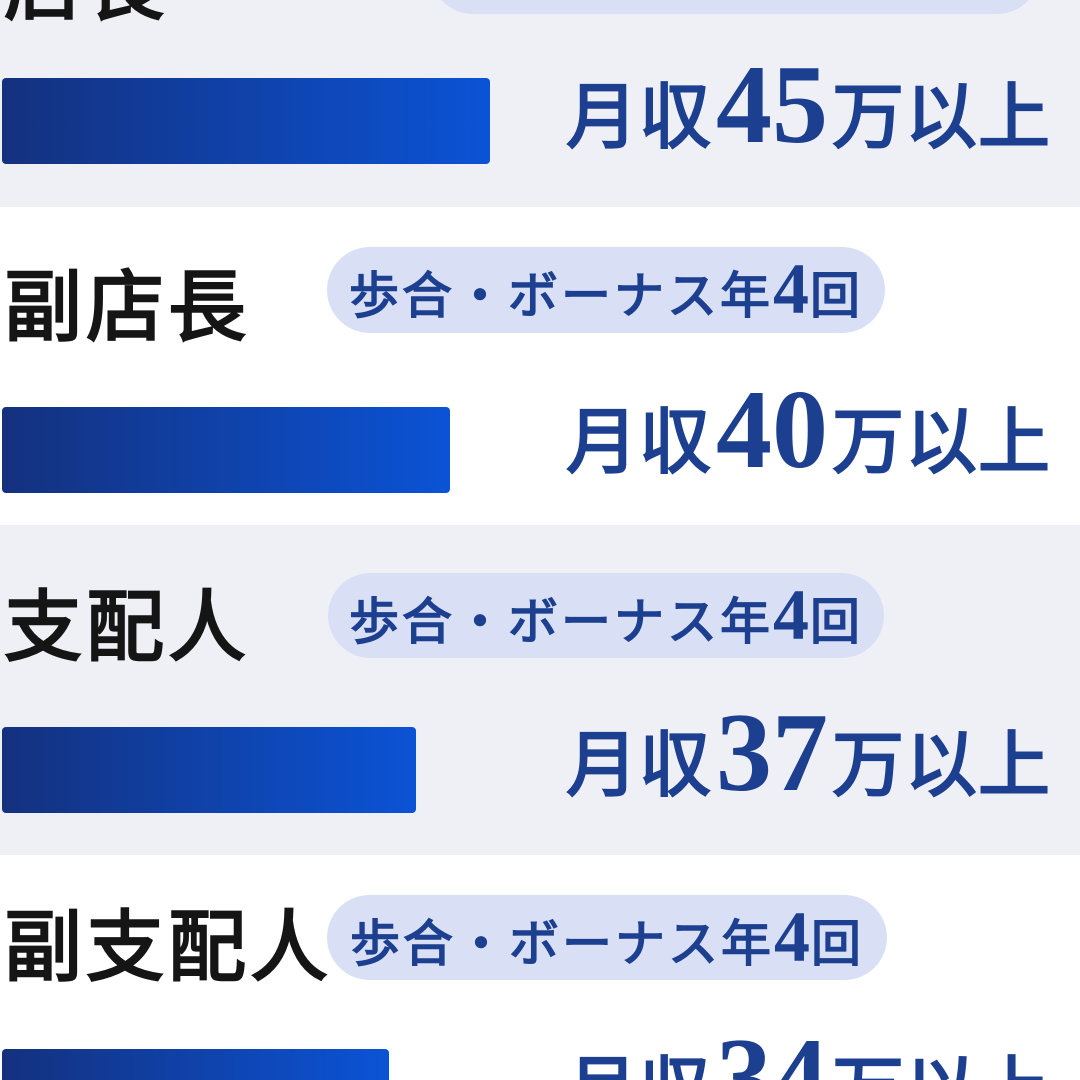 The image size is (1080, 1080). I want to click on bonus-badge-fukushihainin: 歩合・ボーナス年 4 回, so click(607, 937).